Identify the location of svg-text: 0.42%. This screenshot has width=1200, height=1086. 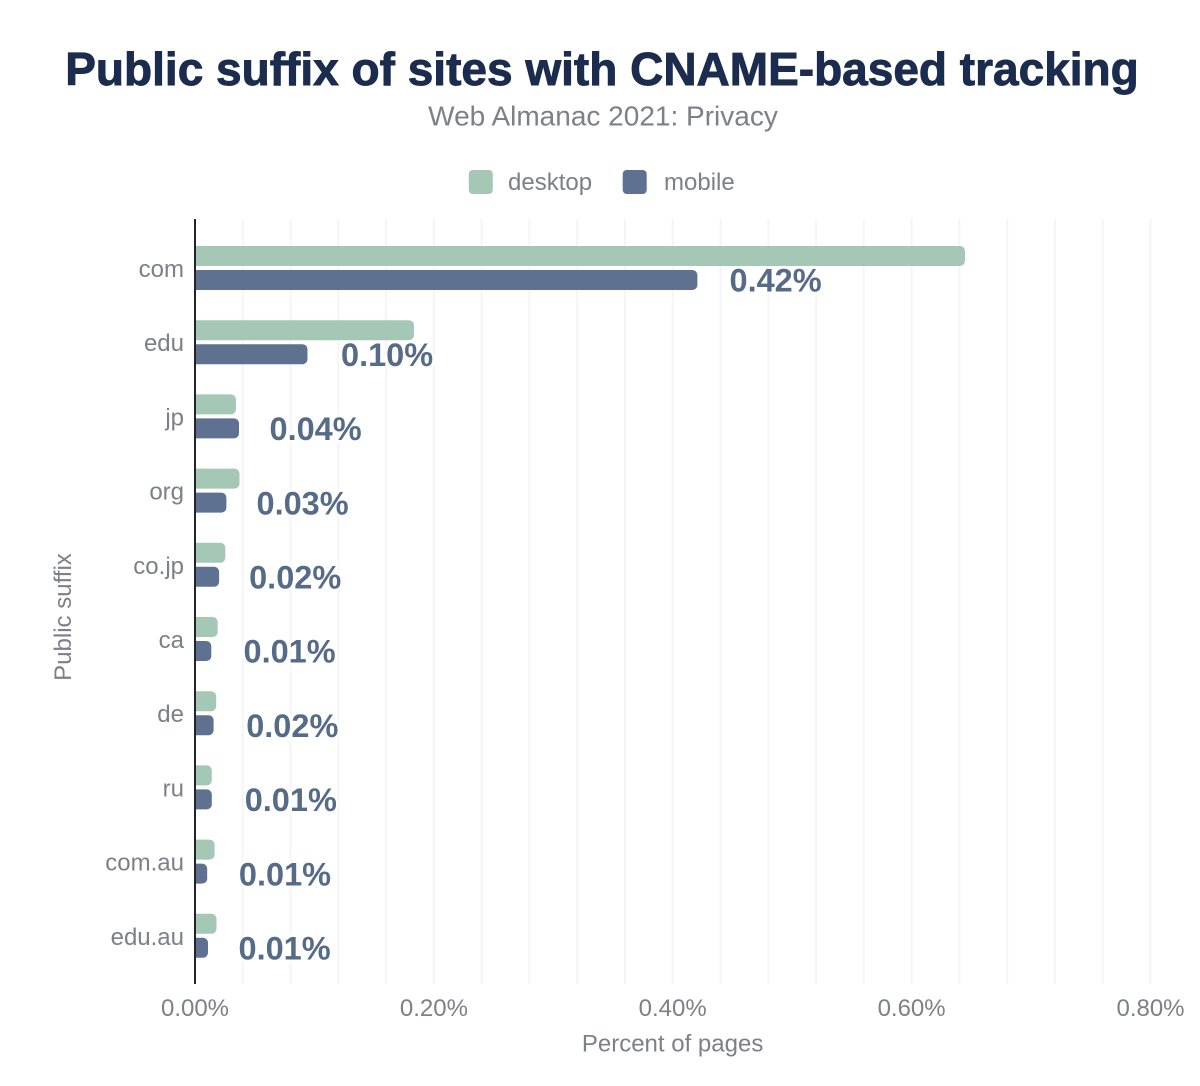
(776, 281).